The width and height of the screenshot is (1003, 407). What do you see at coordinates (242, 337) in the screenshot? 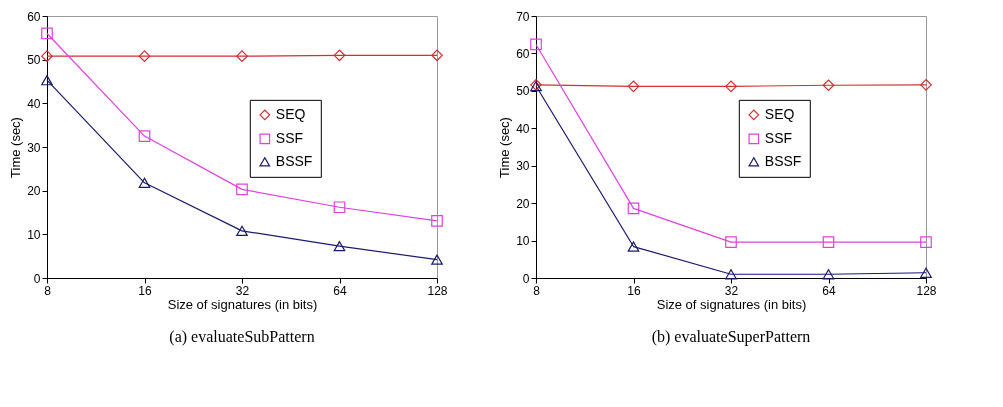
I see `text: (a) evaluateSubPattern` at bounding box center [242, 337].